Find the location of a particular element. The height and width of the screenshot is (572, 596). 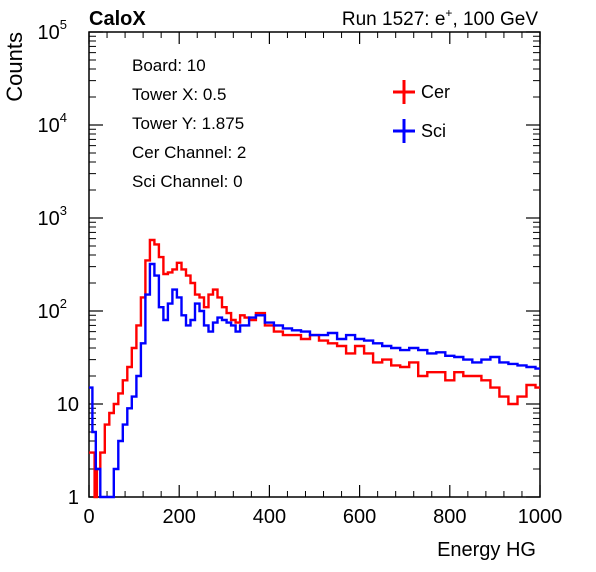

info-board: Board: 10 is located at coordinates (169, 65).